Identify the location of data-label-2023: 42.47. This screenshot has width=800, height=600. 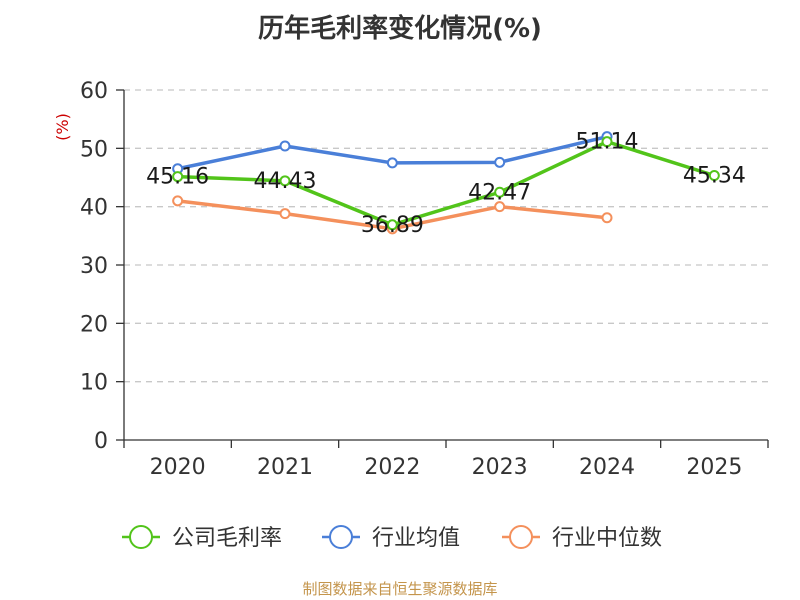
(499, 192).